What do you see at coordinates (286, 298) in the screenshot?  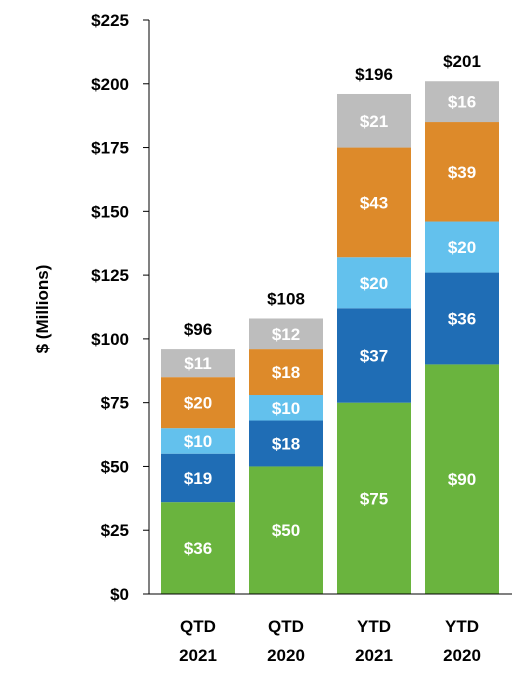 I see `bar-total-label: $108` at bounding box center [286, 298].